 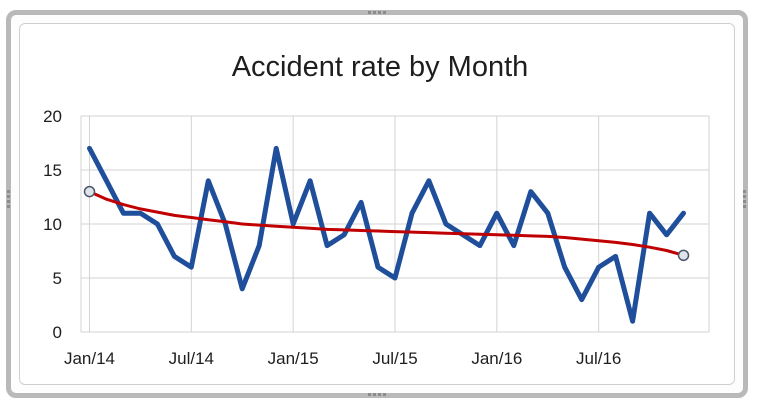 I want to click on x-tick-label: Jul/14, so click(x=191, y=358).